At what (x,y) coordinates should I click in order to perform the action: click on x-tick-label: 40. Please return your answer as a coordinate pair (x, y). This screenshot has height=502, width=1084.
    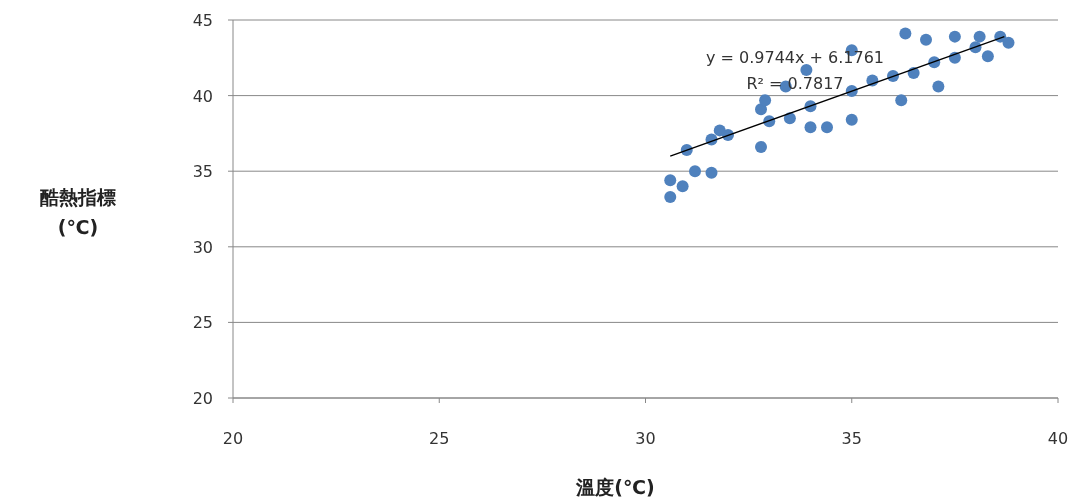
    Looking at the image, I should click on (1058, 438).